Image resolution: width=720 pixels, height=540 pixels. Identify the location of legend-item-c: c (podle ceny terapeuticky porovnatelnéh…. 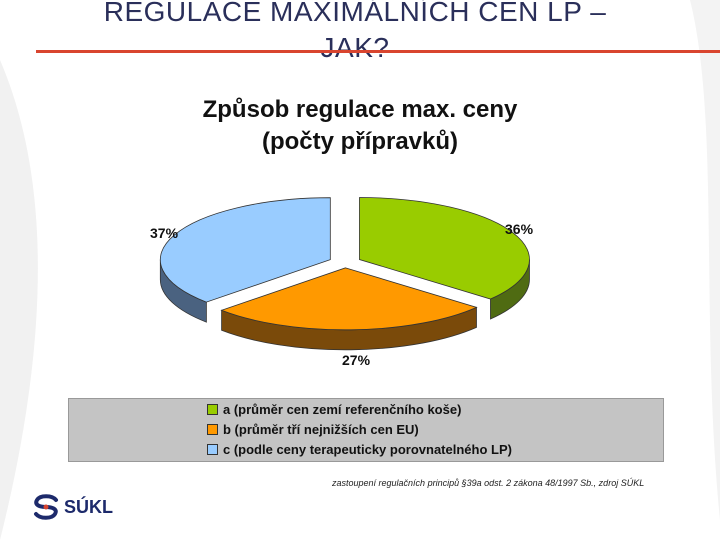
(359, 449).